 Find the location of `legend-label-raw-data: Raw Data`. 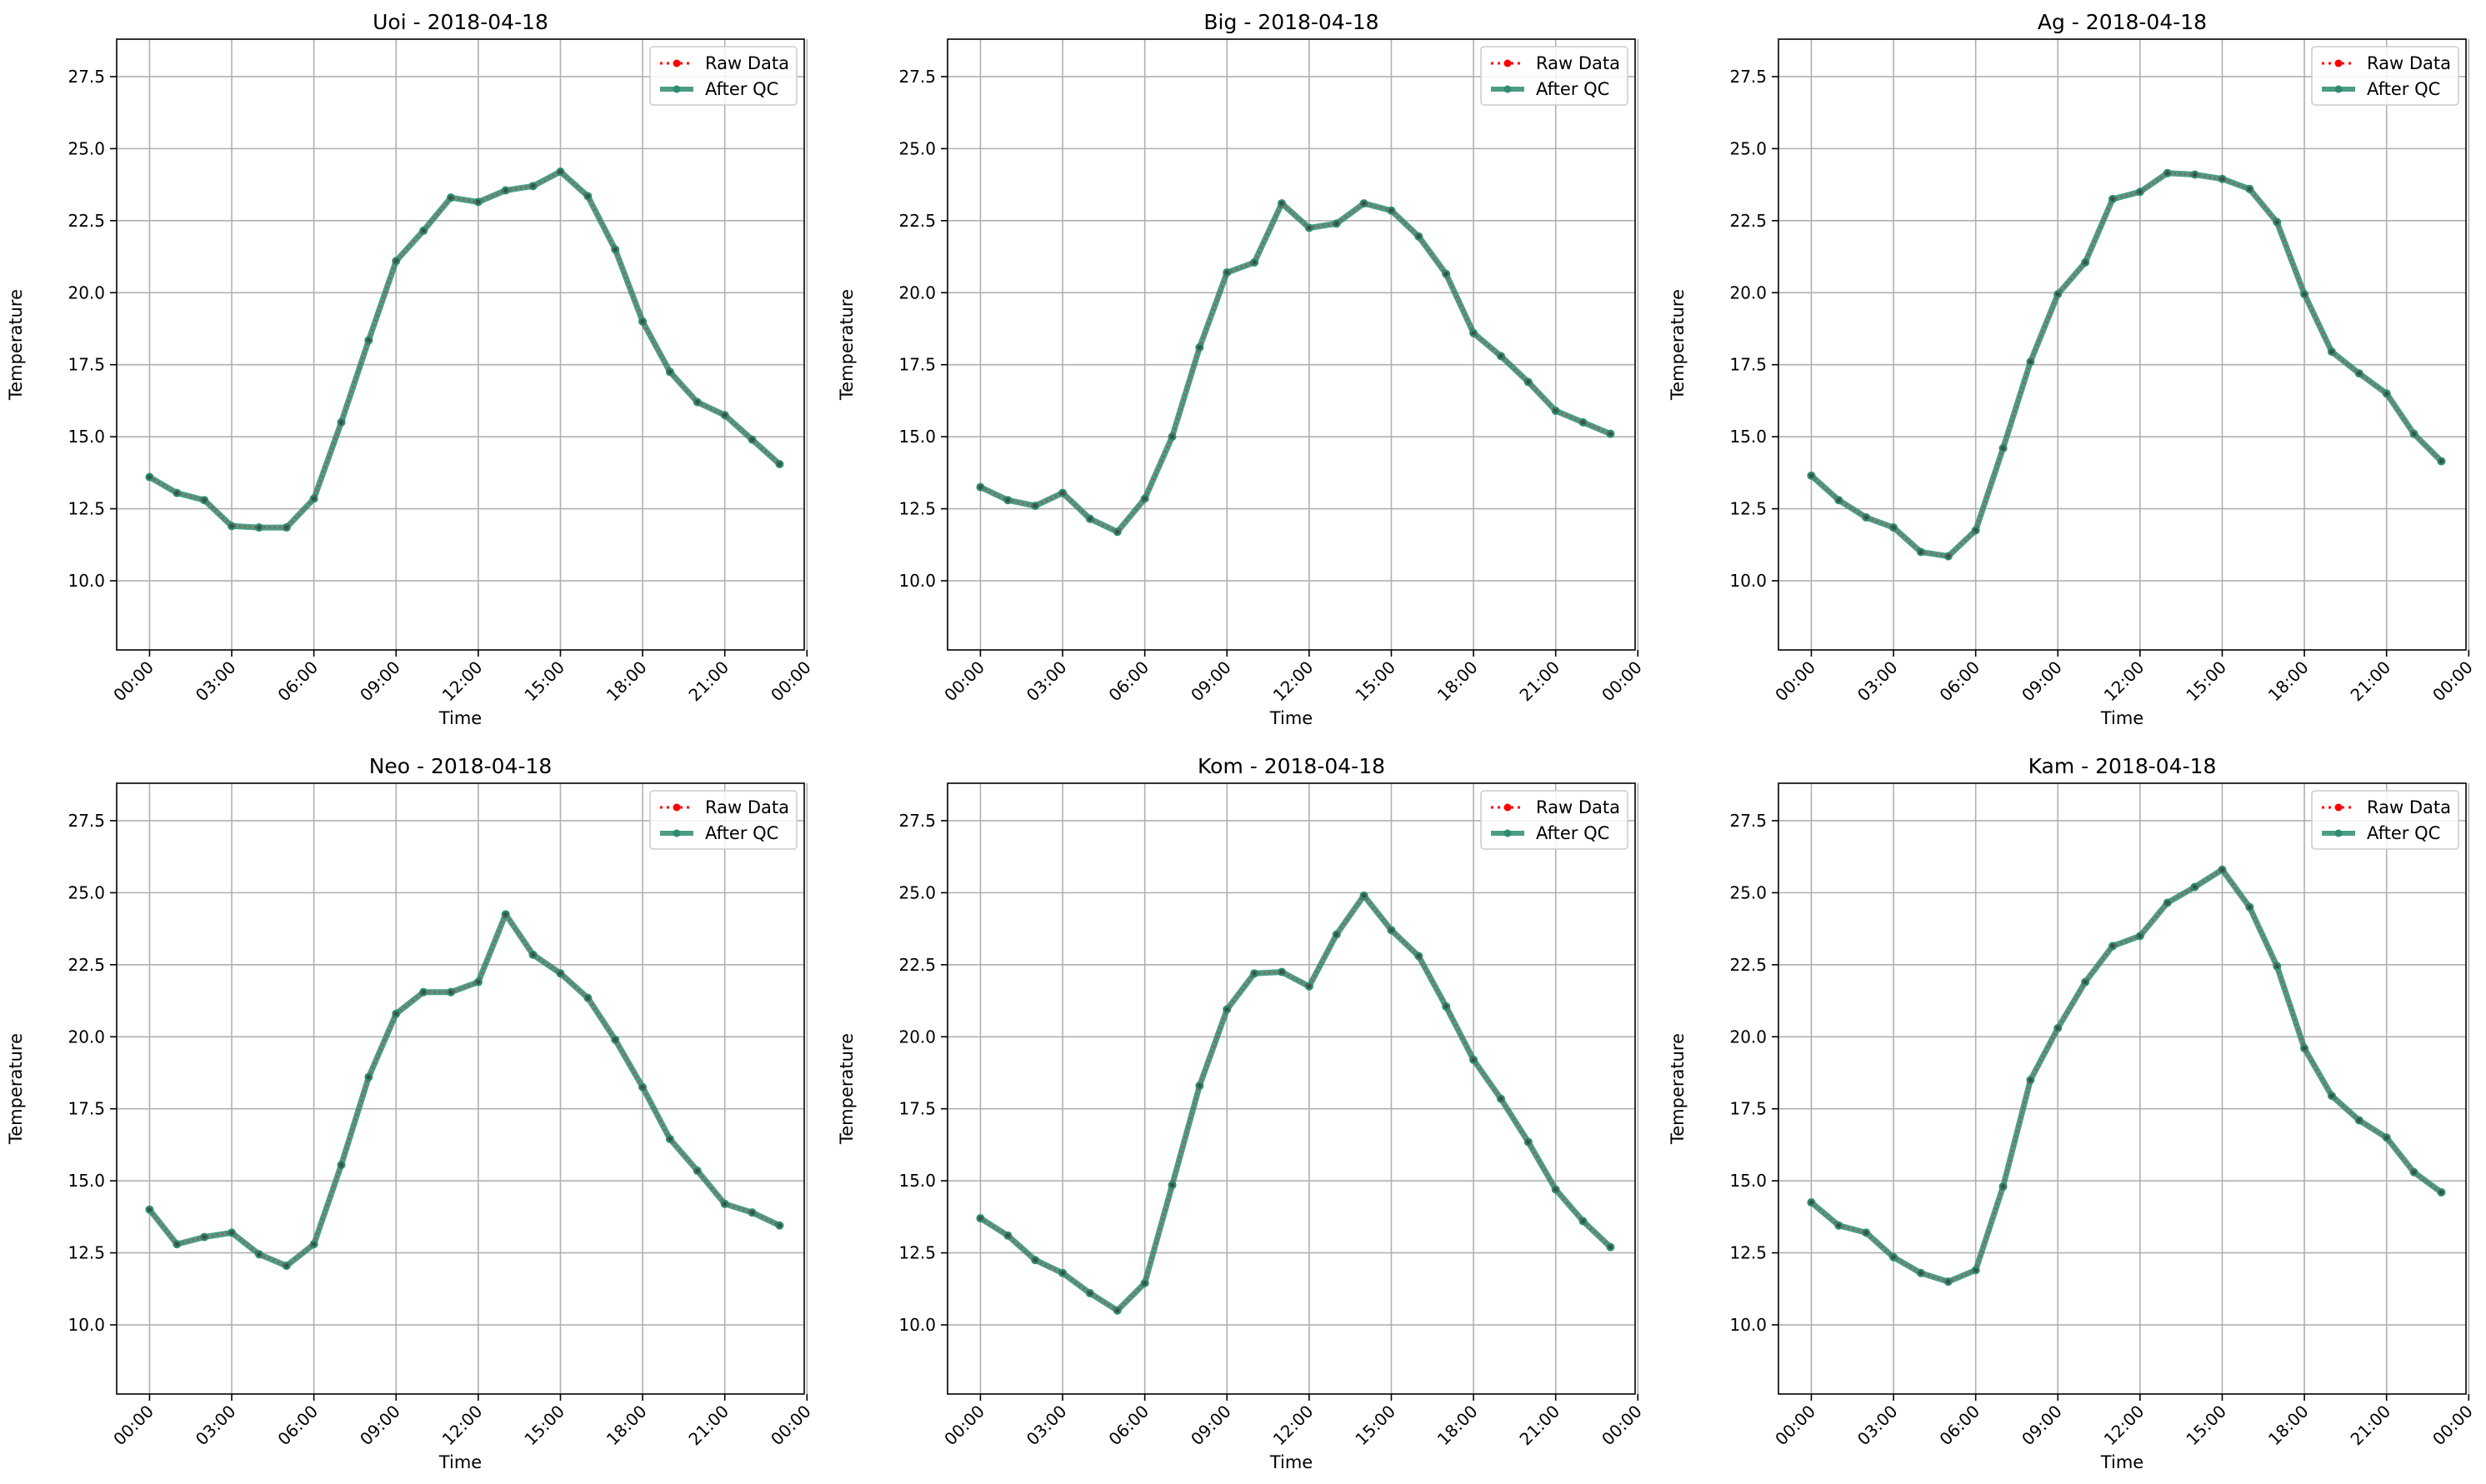

legend-label-raw-data: Raw Data is located at coordinates (2409, 63).